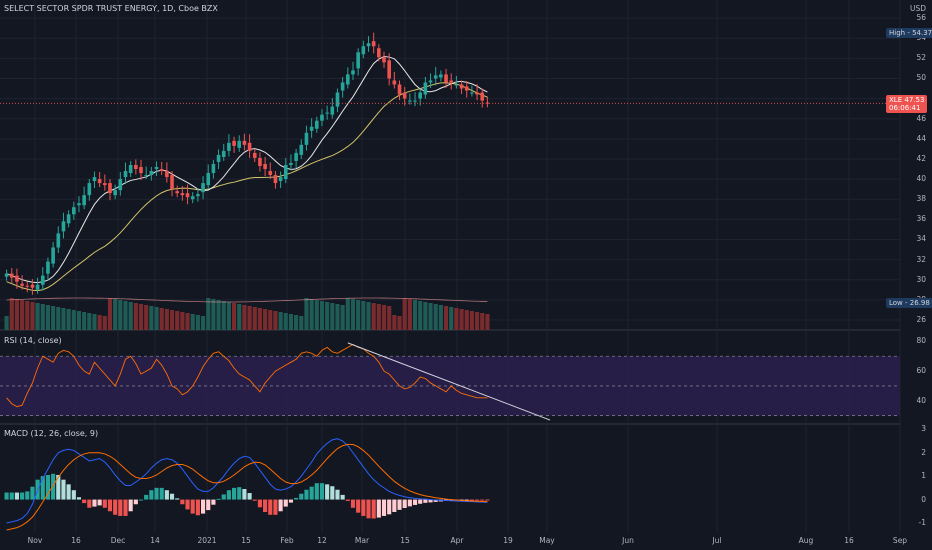  Describe the element at coordinates (33, 340) in the screenshot. I see `rsi-label: RSI (14, close)` at that location.